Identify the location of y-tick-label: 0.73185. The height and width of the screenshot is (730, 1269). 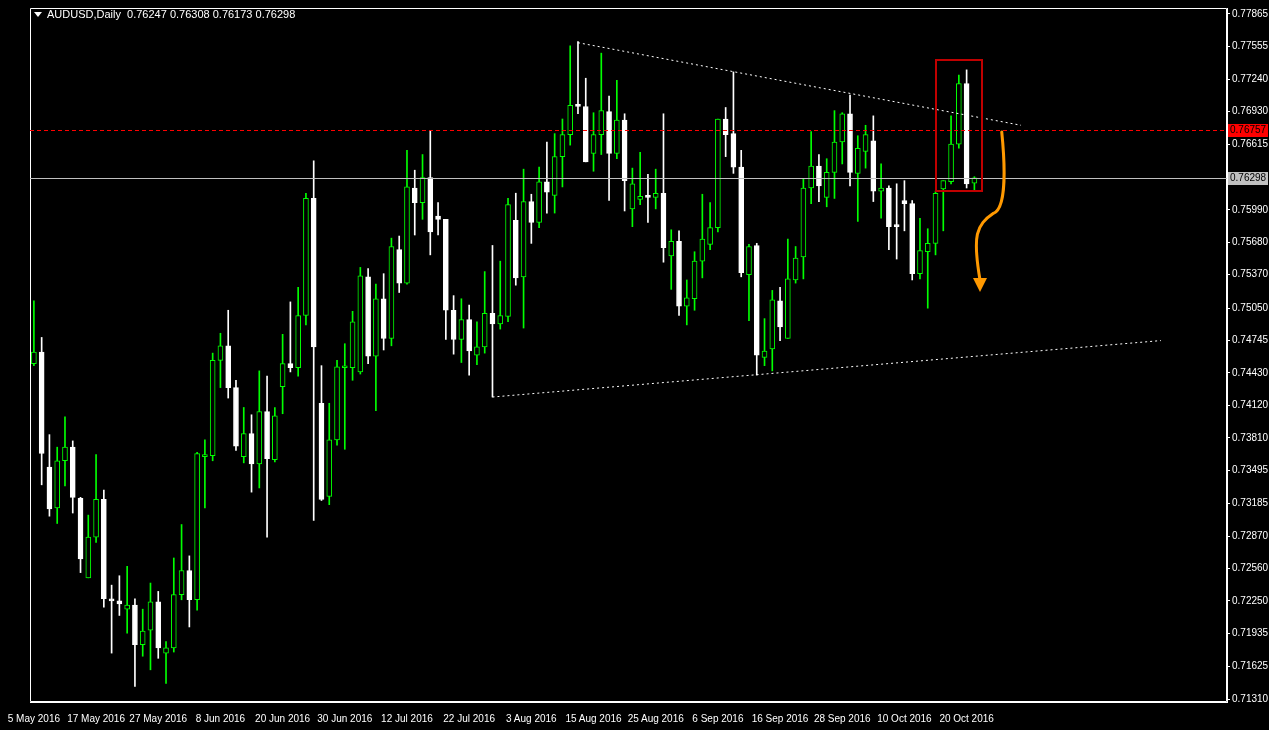
(1250, 502).